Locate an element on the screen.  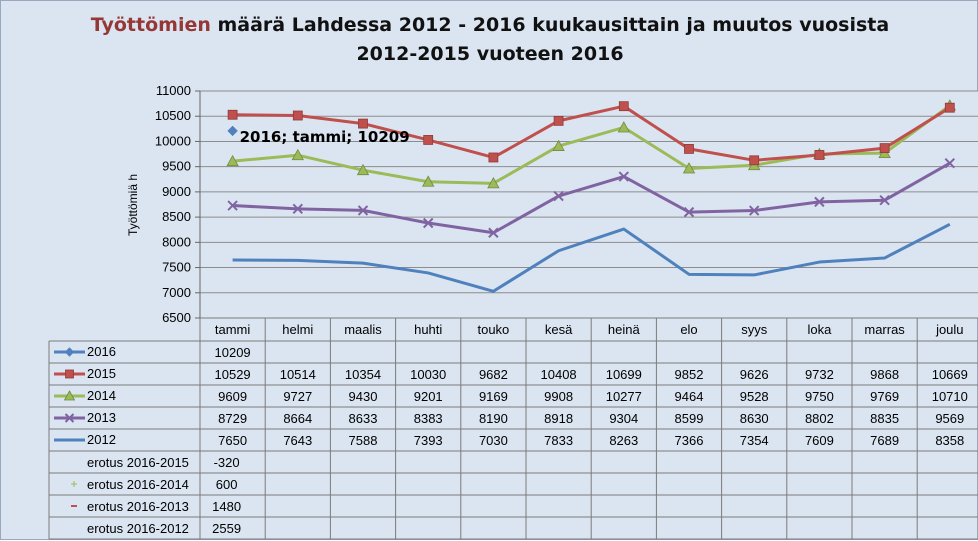
y-tick-label: 11000 is located at coordinates (173, 90).